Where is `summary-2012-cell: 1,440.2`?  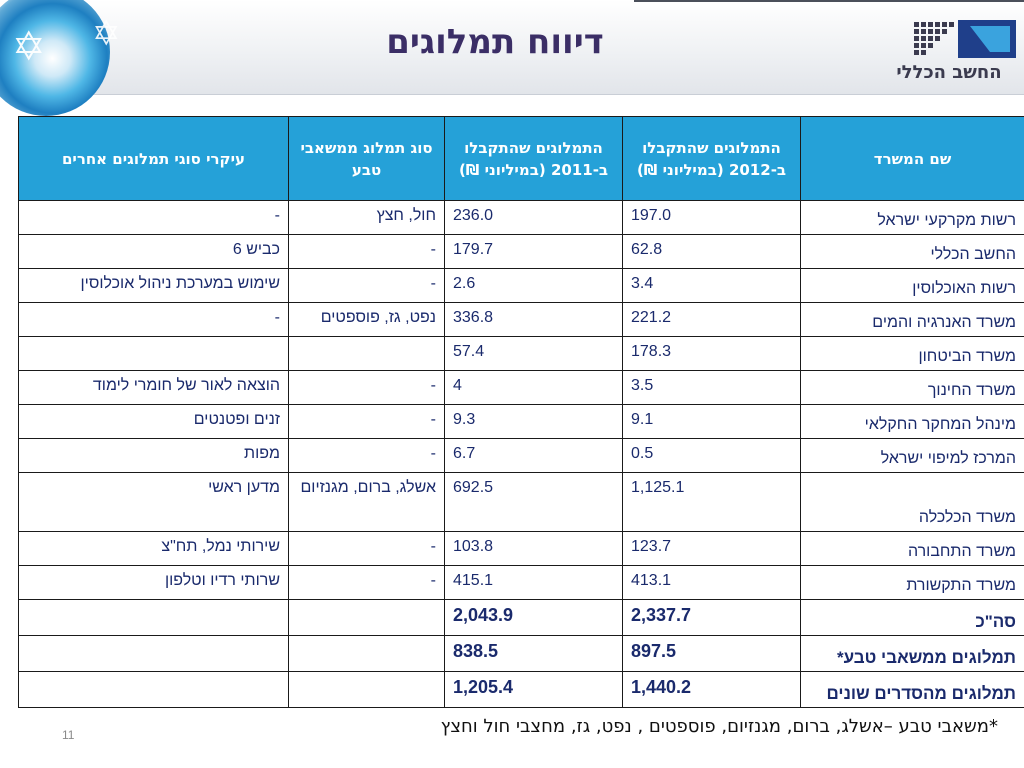
summary-2012-cell: 1,440.2 is located at coordinates (711, 689).